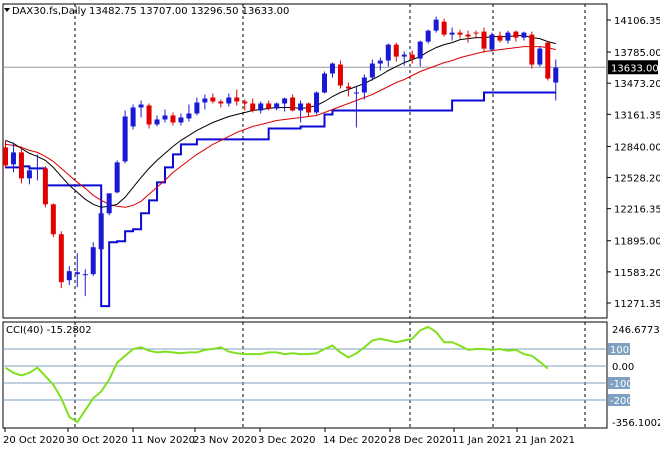 This screenshot has height=450, width=660. Describe the element at coordinates (34, 440) in the screenshot. I see `time-axis-label: 20 Oct 2020` at that location.